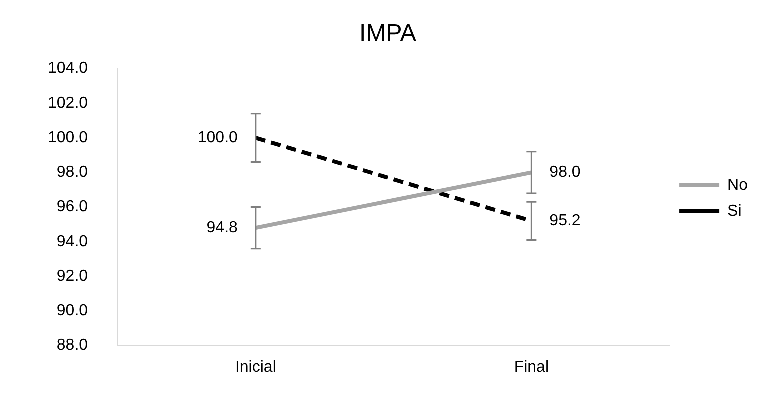  Describe the element at coordinates (565, 221) in the screenshot. I see `data-label: 95.2` at that location.